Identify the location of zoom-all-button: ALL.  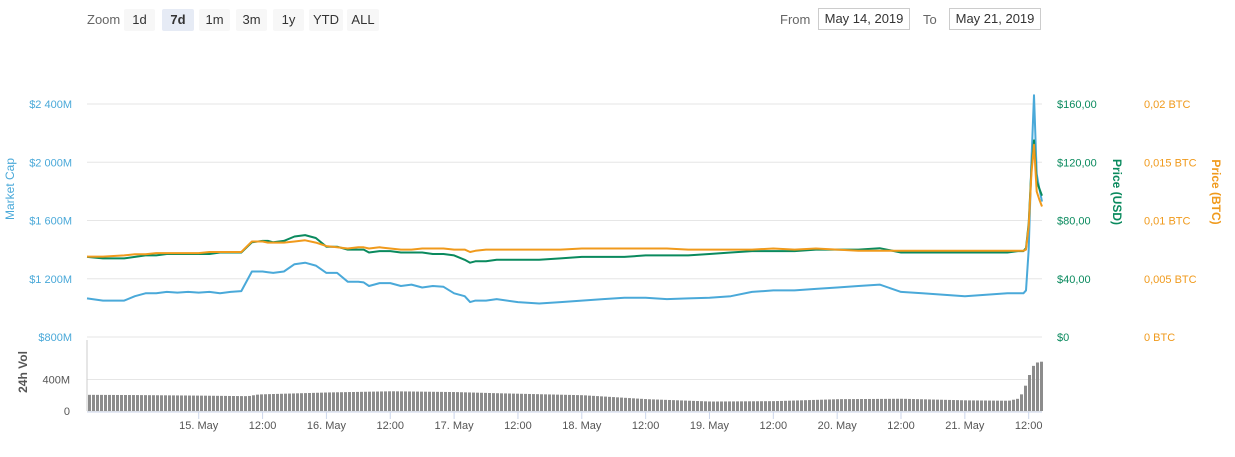
(363, 20).